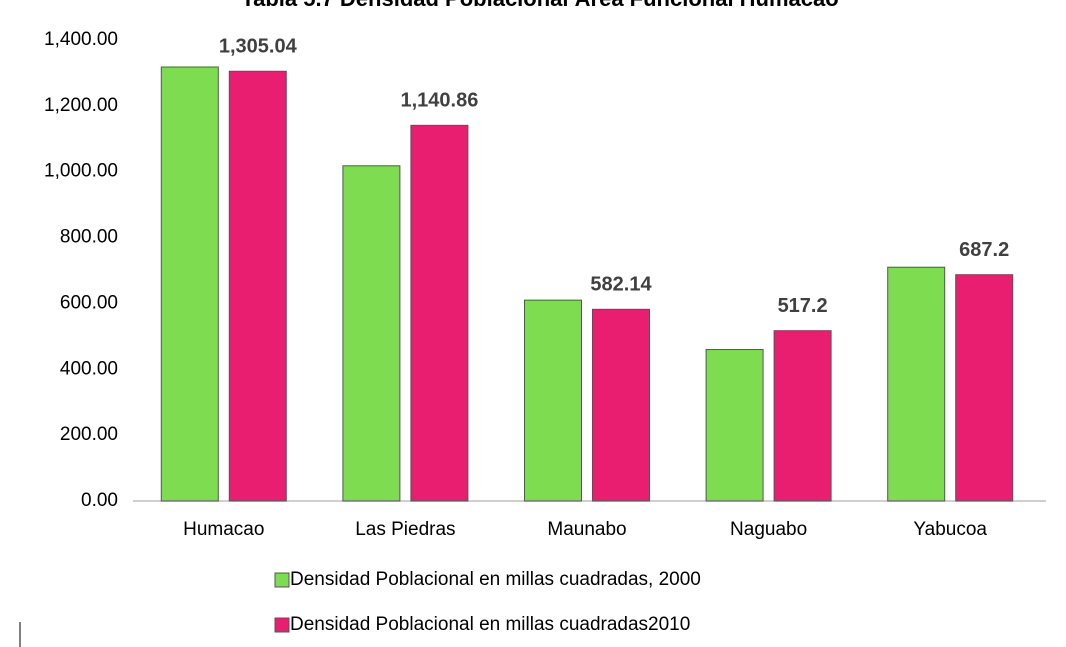 This screenshot has height=647, width=1066. What do you see at coordinates (984, 250) in the screenshot?
I see `data-label: 687.2` at bounding box center [984, 250].